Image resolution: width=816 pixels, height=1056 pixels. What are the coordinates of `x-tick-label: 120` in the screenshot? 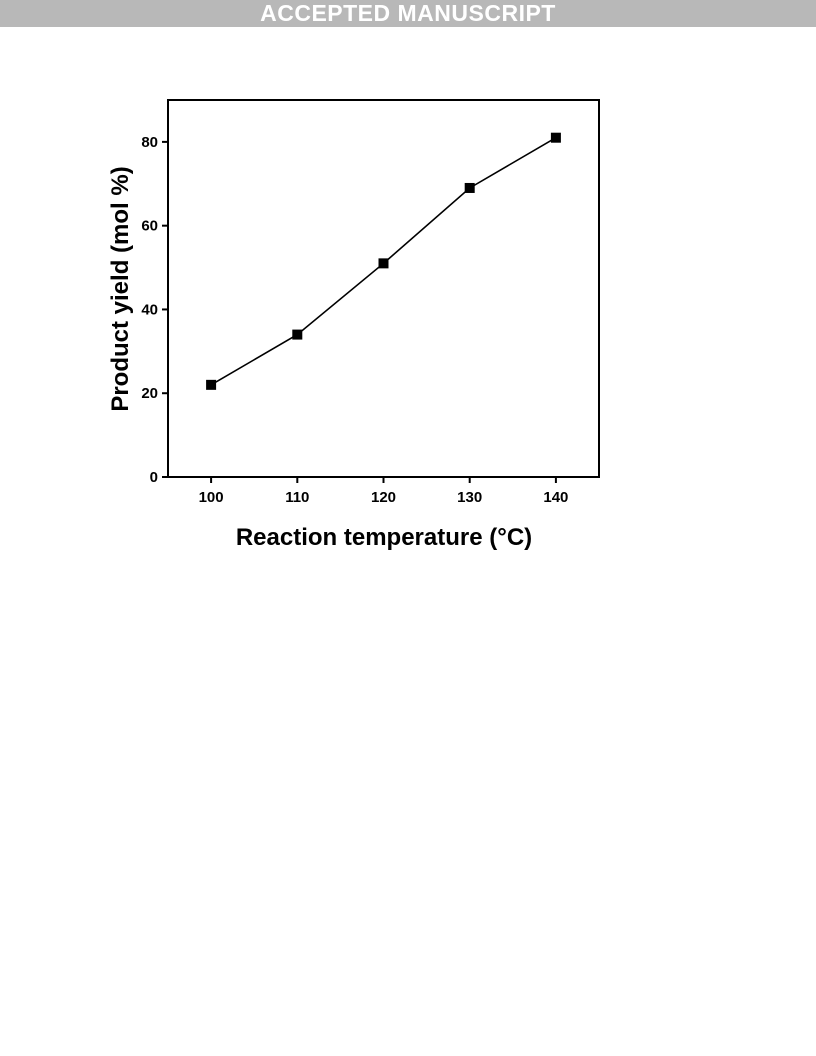 It's located at (383, 497).